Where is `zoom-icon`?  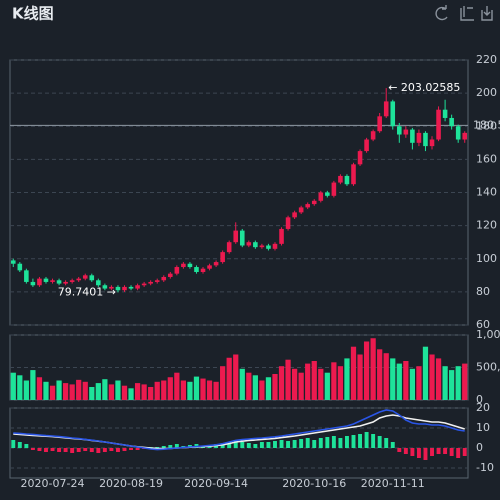 zoom-icon is located at coordinates (467, 13).